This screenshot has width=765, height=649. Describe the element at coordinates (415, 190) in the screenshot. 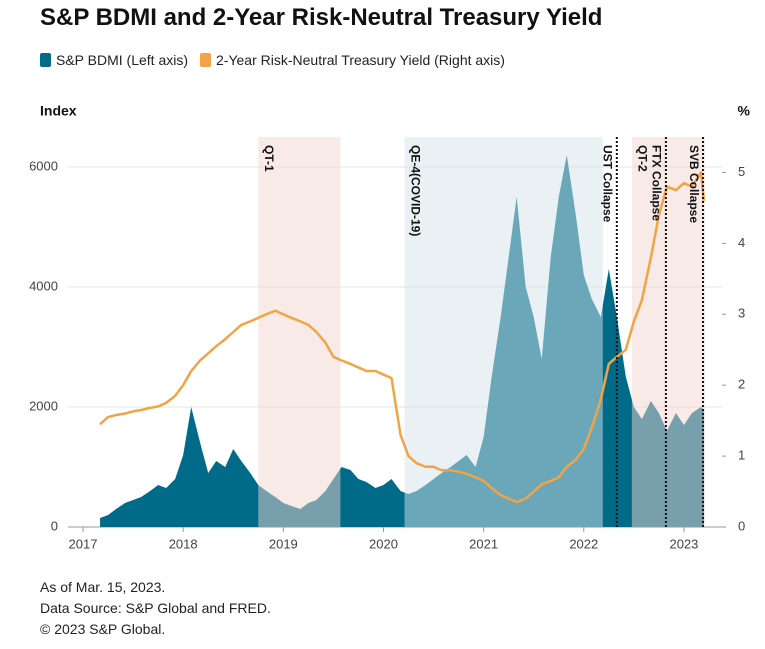

I see `period-label: QE-4(COVID-19)` at that location.